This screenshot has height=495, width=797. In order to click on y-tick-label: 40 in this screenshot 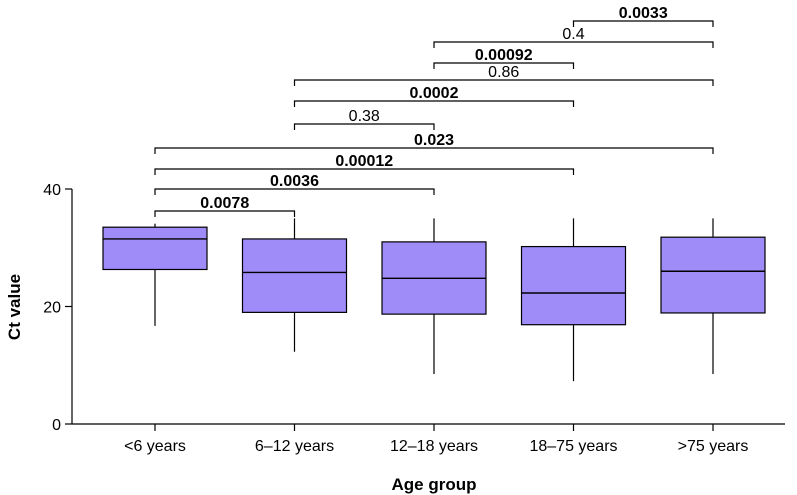, I will do `click(52, 190)`.